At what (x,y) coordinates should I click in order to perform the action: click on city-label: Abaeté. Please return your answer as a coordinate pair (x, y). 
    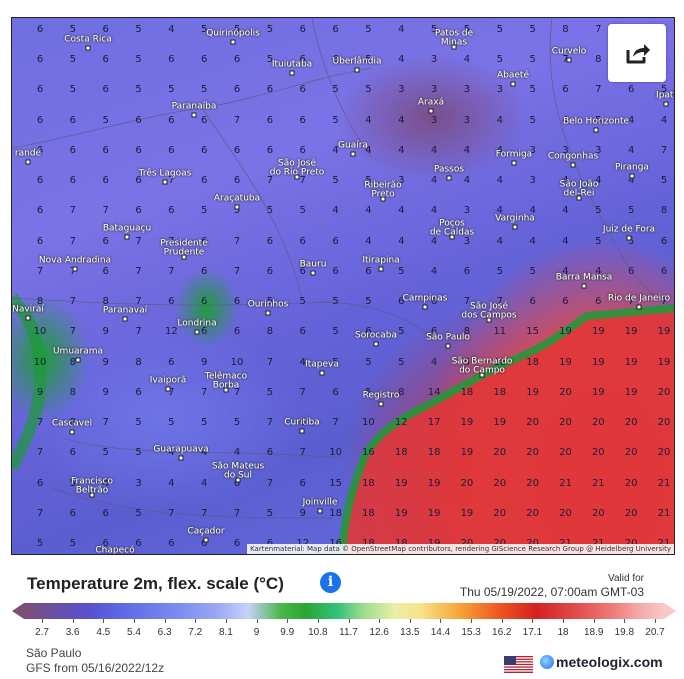
    Looking at the image, I should click on (513, 75).